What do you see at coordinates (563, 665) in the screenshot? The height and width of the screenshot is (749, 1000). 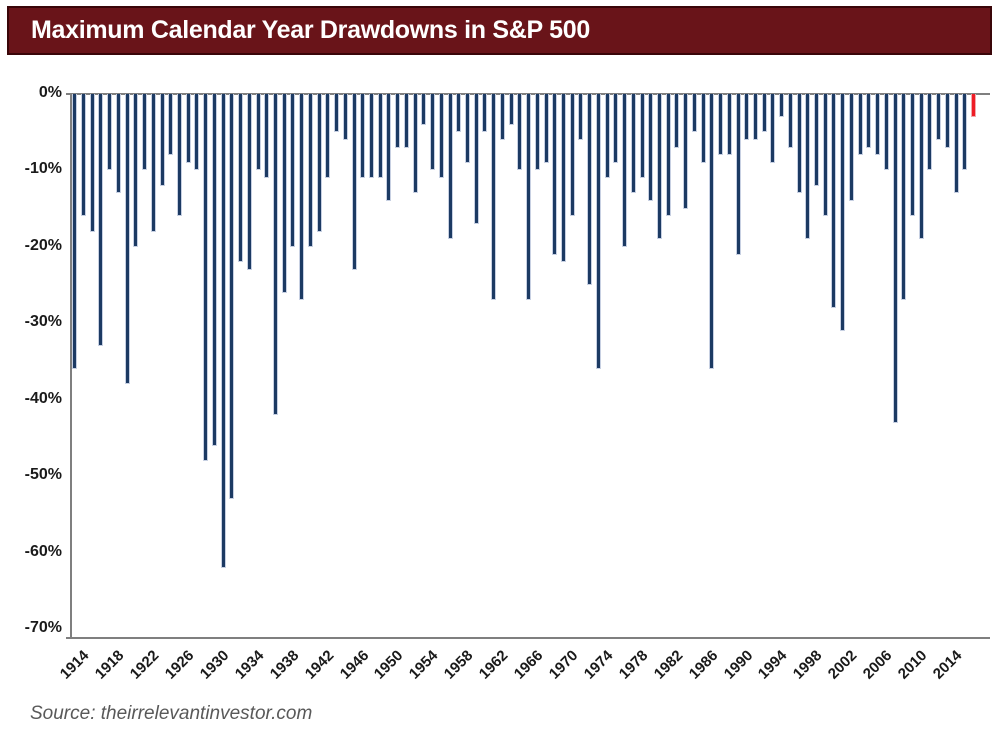 I see `x-tick-label-1970: 1970` at bounding box center [563, 665].